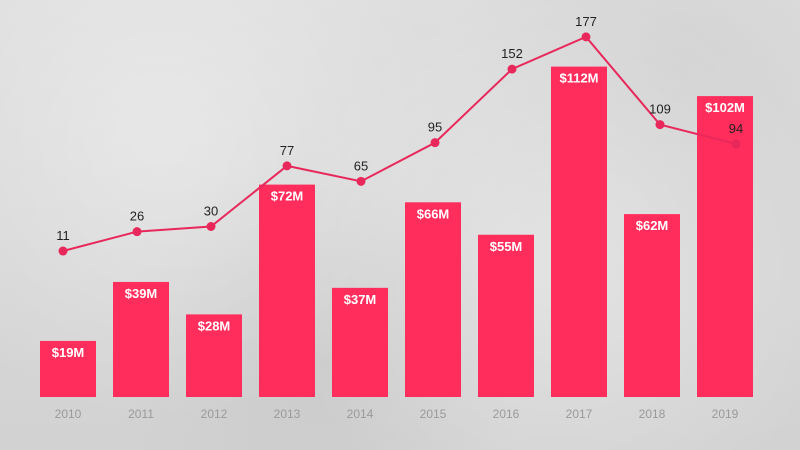  What do you see at coordinates (68, 352) in the screenshot?
I see `bar-label-2010: $19M` at bounding box center [68, 352].